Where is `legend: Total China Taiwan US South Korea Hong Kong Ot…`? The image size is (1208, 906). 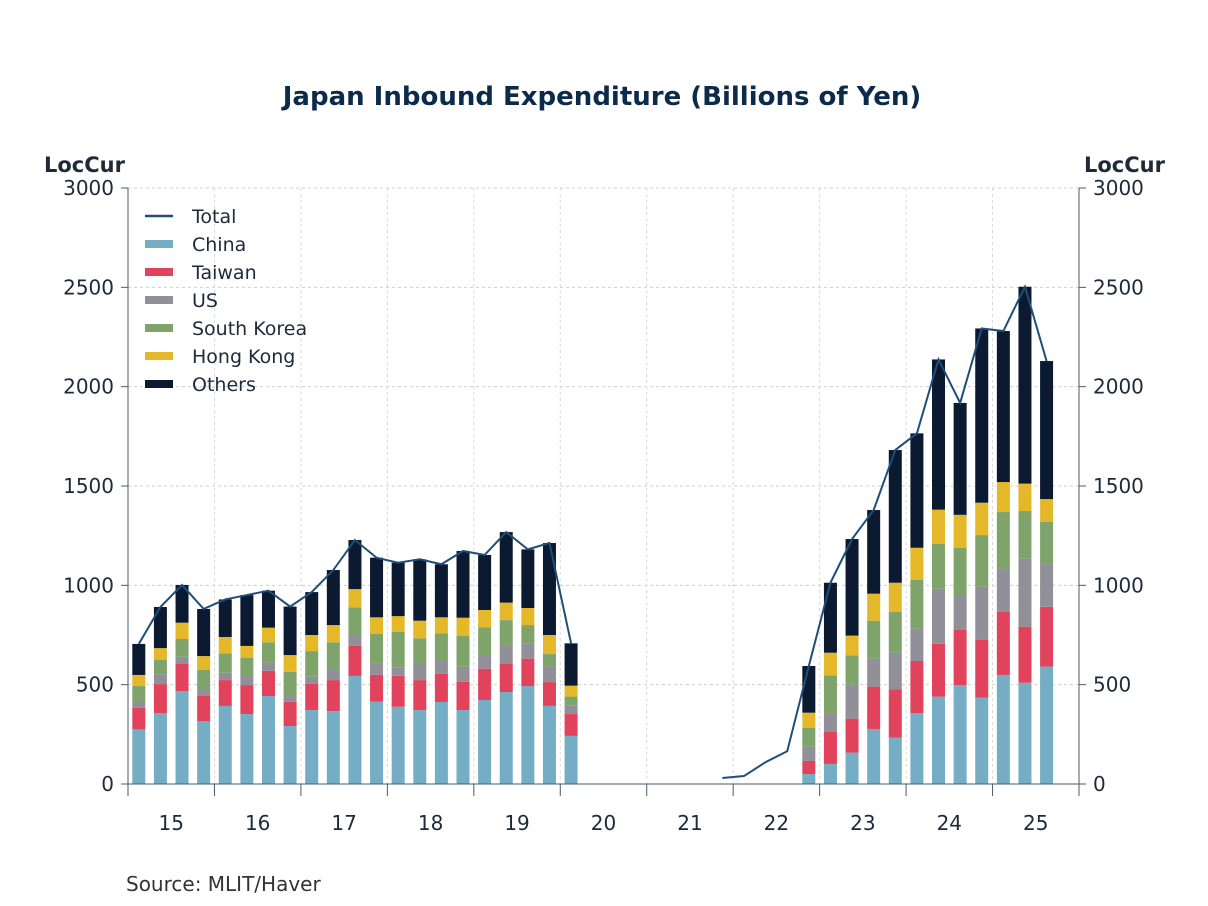 legend: Total China Taiwan US South Korea Hong Kong Ot… is located at coordinates (226, 301).